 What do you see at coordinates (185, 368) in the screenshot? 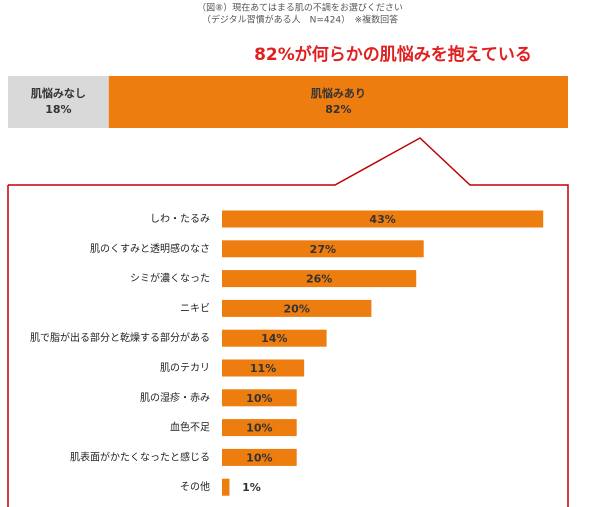
I see `category-label: 肌のテカリ` at bounding box center [185, 368].